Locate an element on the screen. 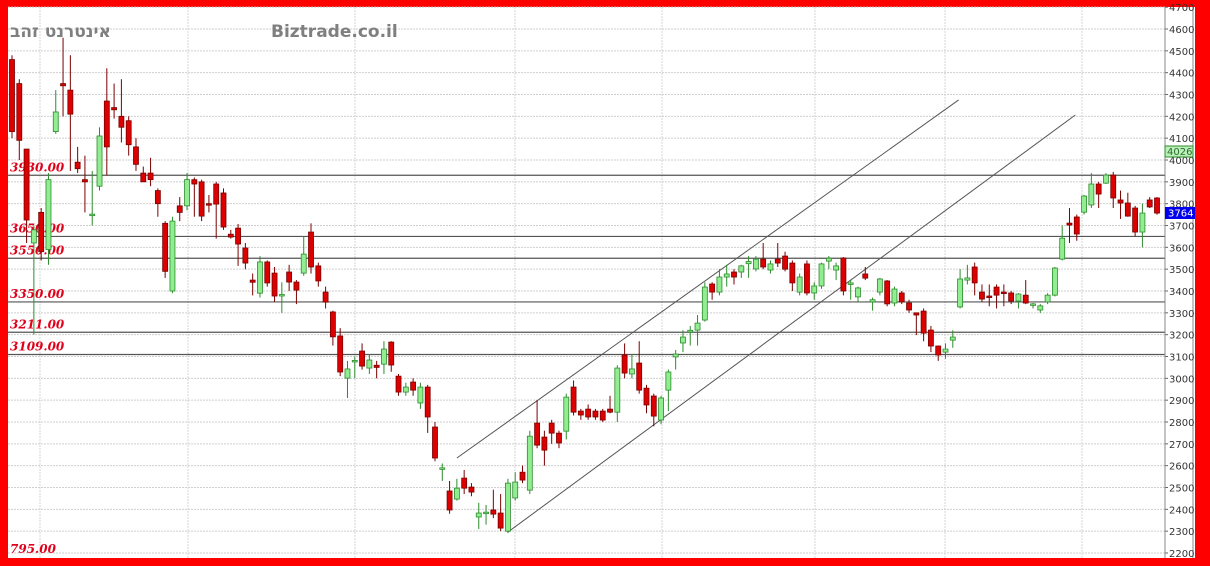  last-price-badge: 3764 is located at coordinates (1180, 213).